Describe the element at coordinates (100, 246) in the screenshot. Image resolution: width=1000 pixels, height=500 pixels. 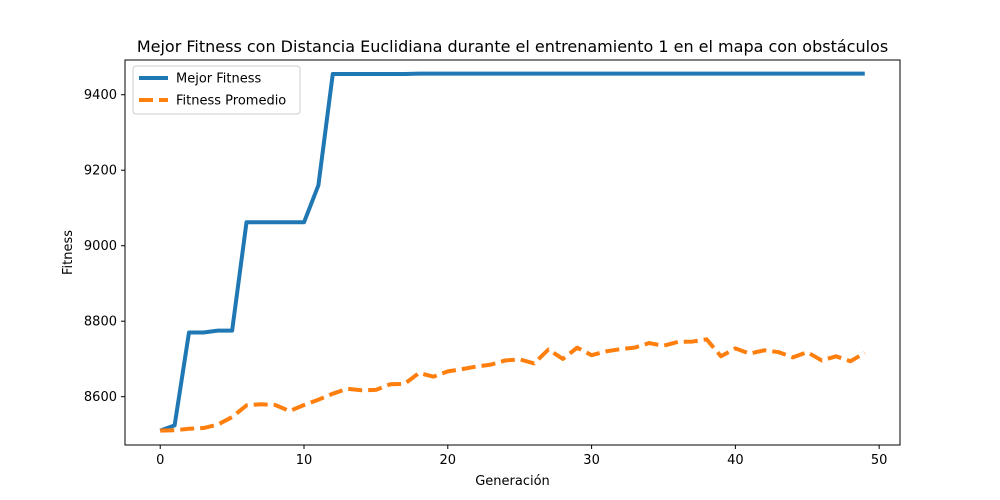
I see `y-tick-label: 9000` at that location.